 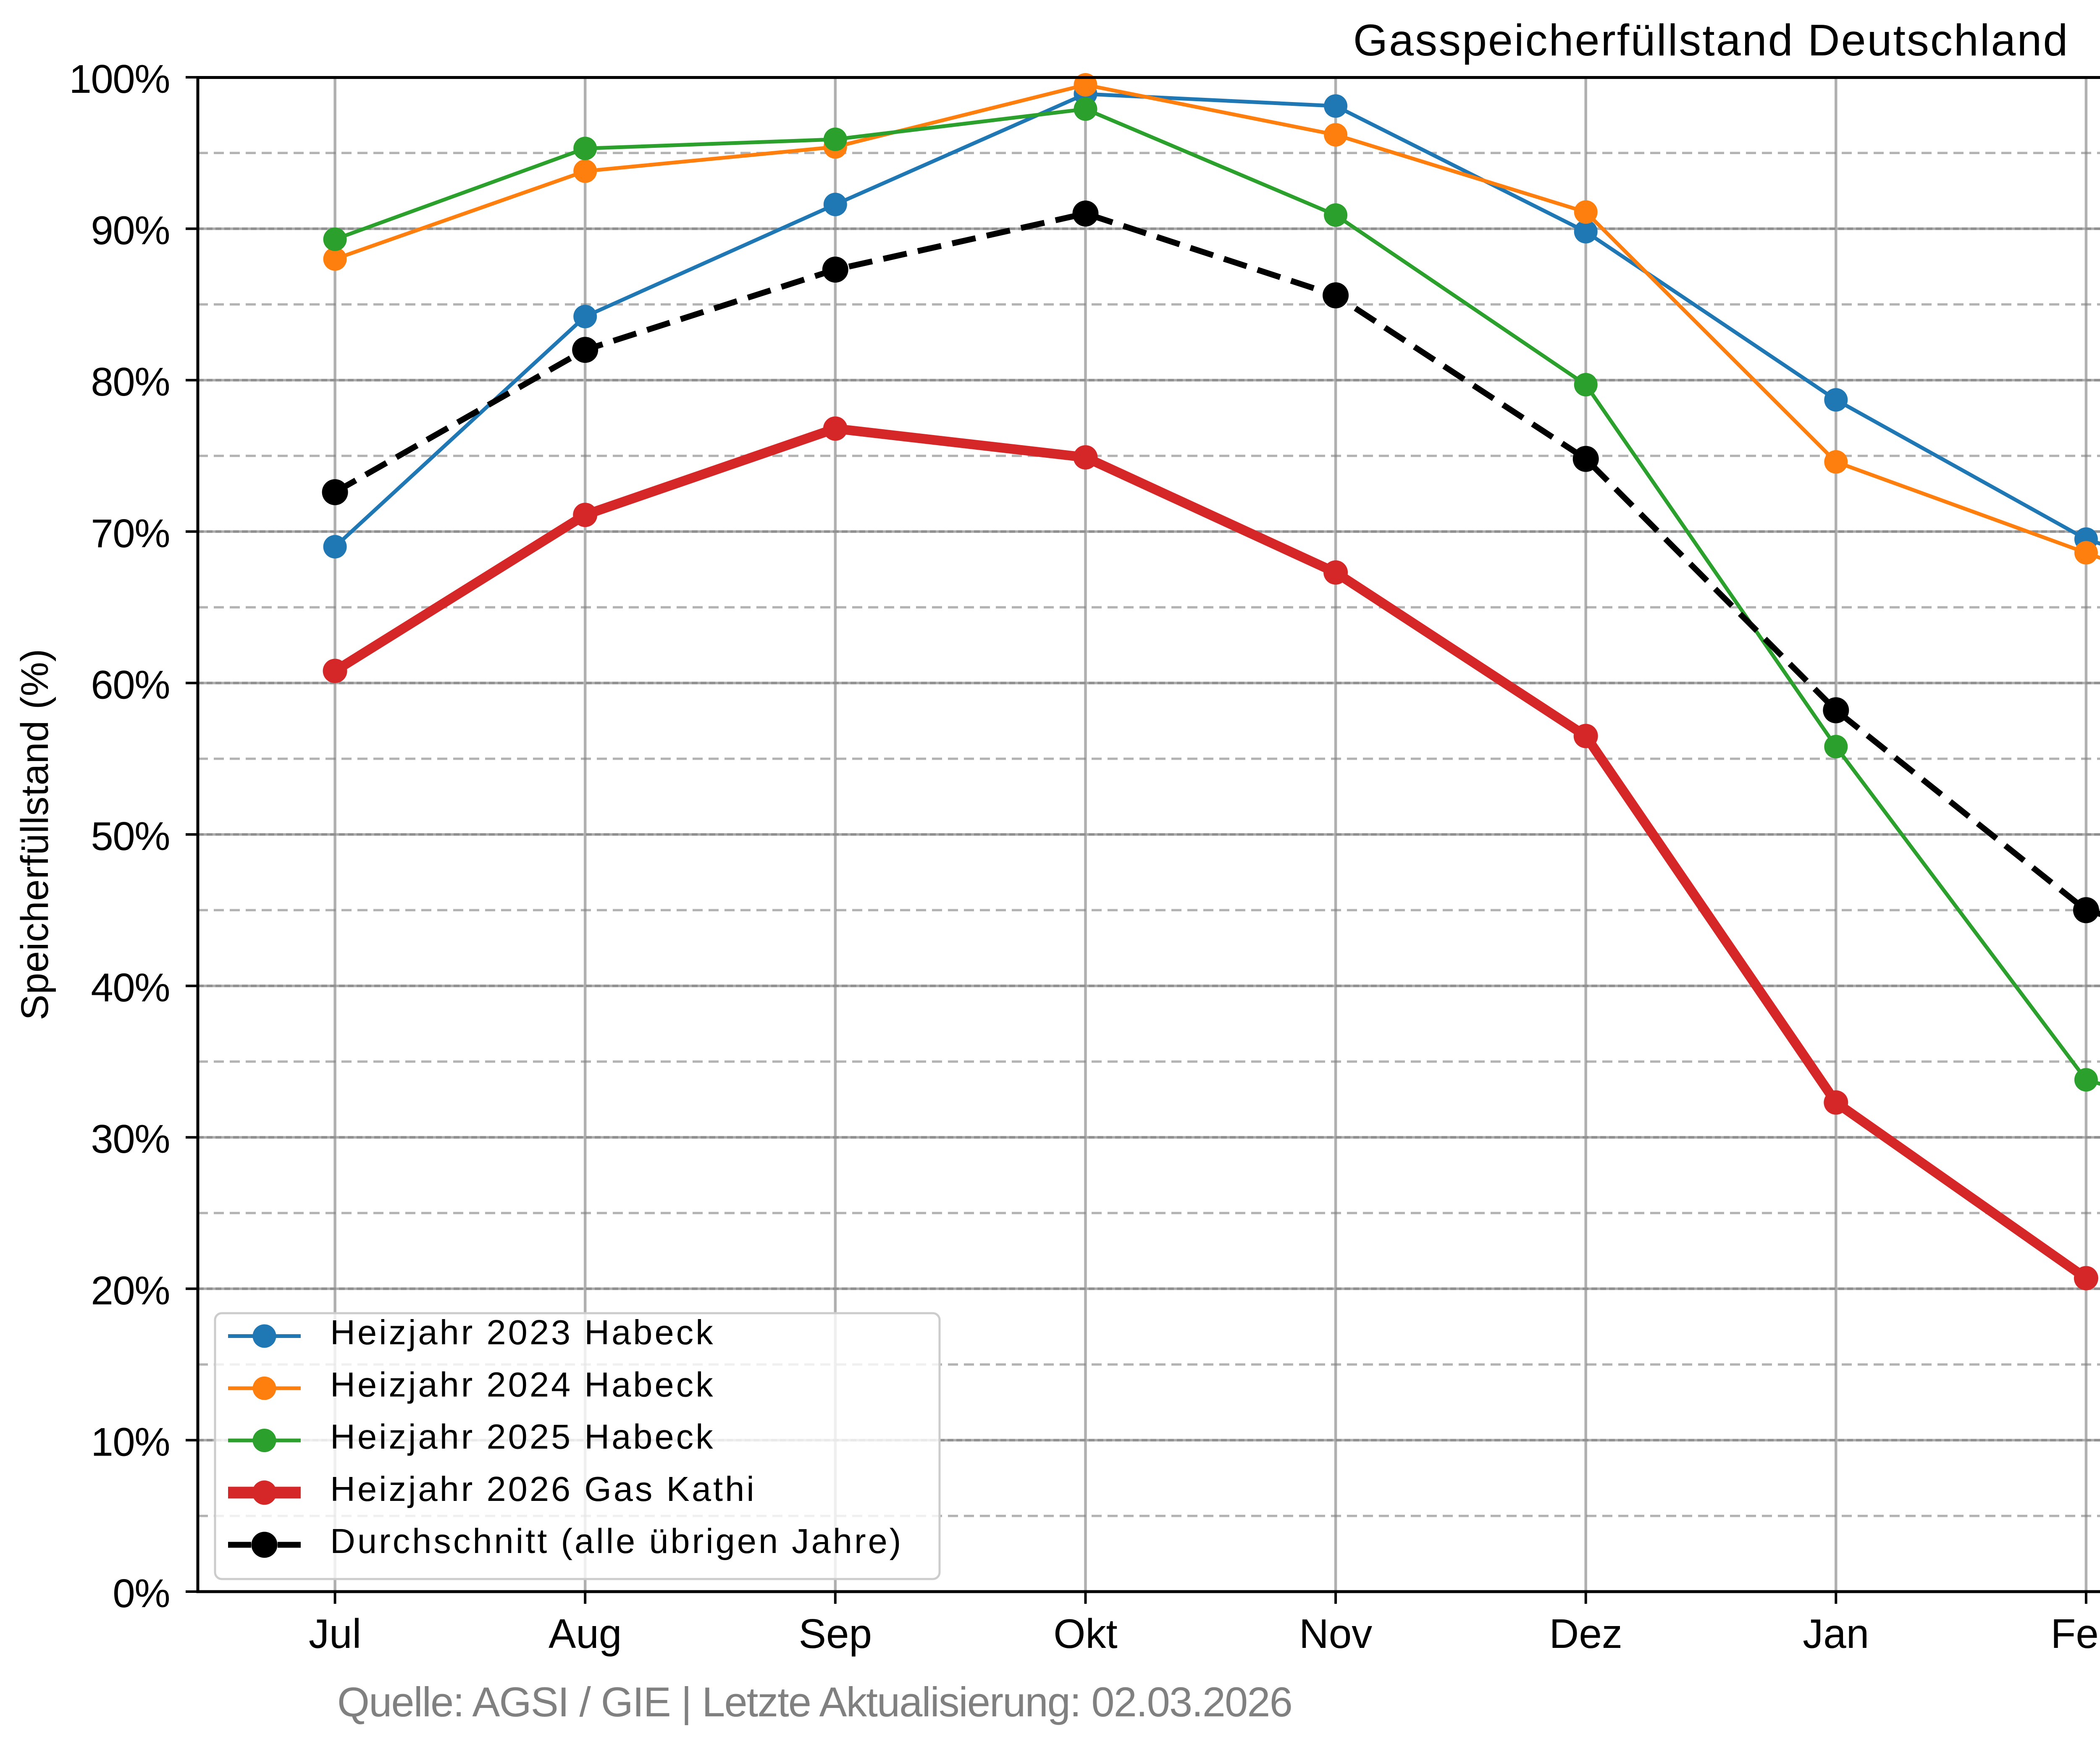 I want to click on svg-text: 20%, so click(x=130, y=1290).